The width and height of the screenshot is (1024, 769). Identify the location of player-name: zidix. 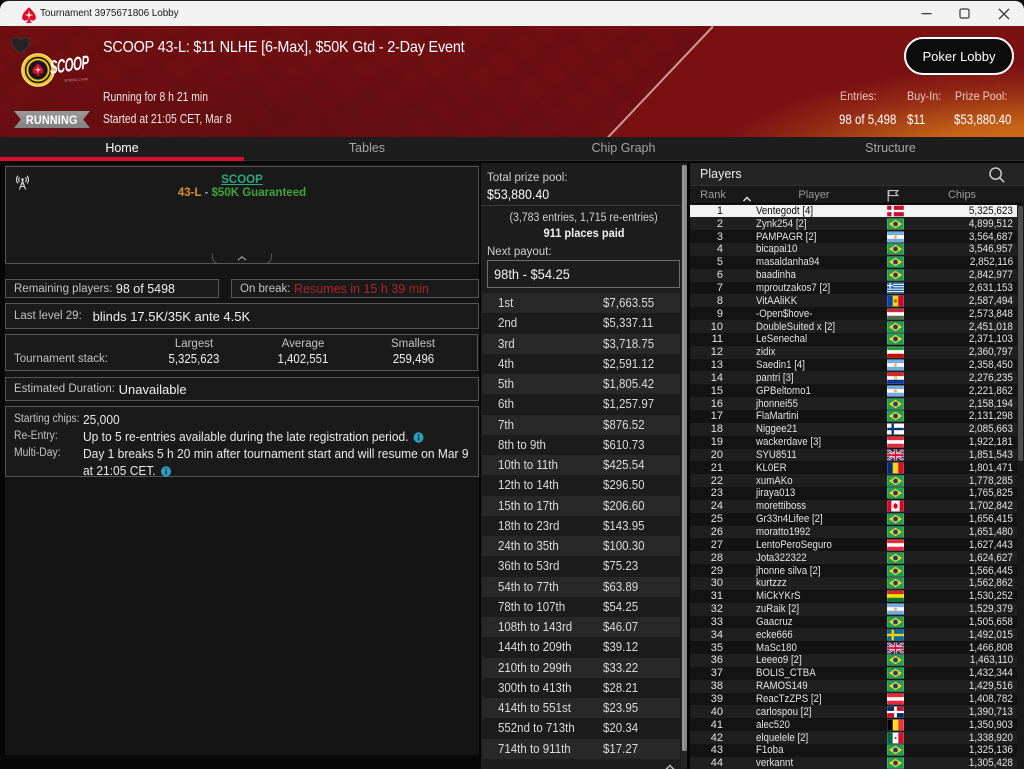
(766, 352).